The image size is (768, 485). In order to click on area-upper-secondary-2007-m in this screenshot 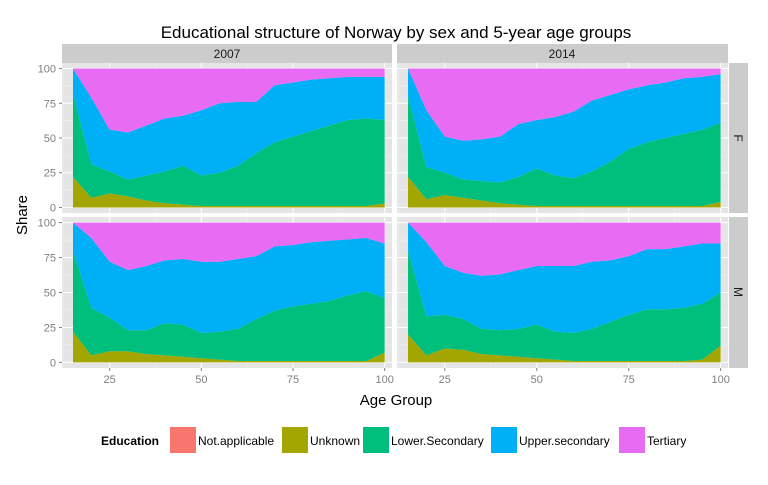, I will do `click(229, 278)`.